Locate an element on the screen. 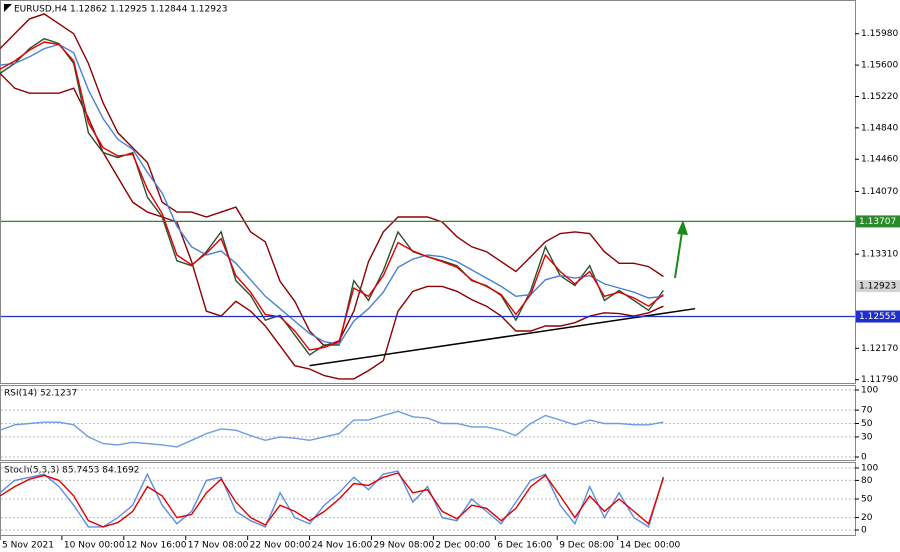 Image resolution: width=900 pixels, height=552 pixels. y-tick-label: 70 is located at coordinates (867, 411).